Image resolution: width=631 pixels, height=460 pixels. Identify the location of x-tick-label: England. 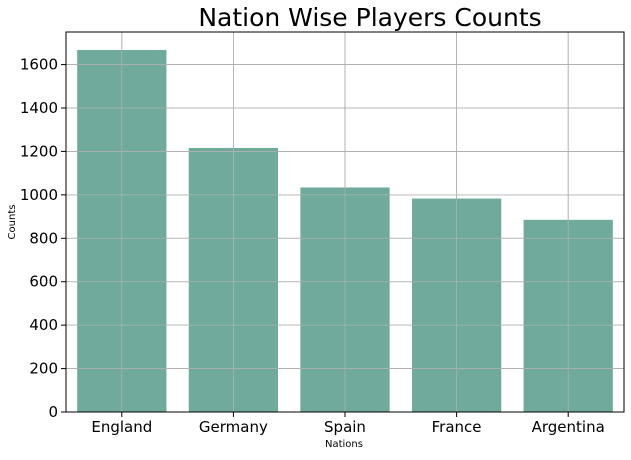
(121, 427).